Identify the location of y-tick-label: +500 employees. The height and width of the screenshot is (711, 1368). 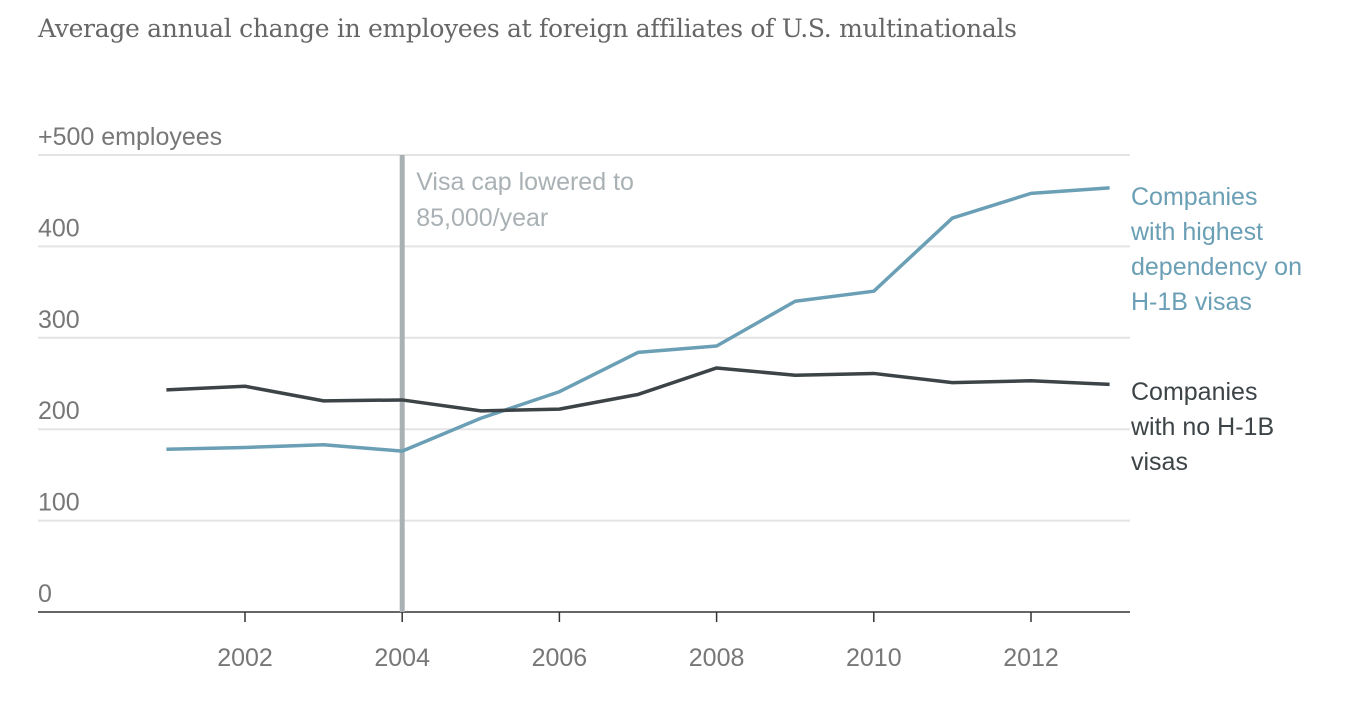
(130, 137).